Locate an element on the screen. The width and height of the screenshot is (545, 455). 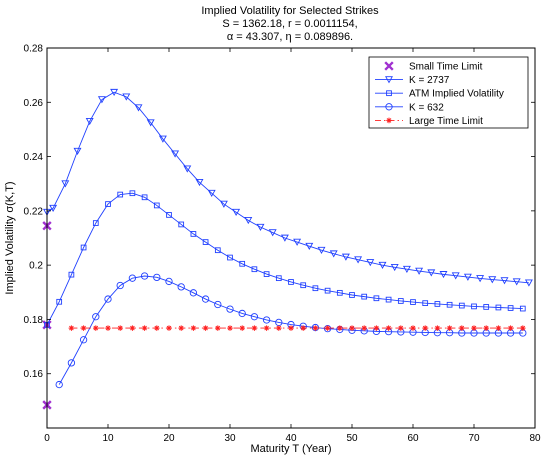
x-axis-label: Maturity T (Year) is located at coordinates (290, 449).